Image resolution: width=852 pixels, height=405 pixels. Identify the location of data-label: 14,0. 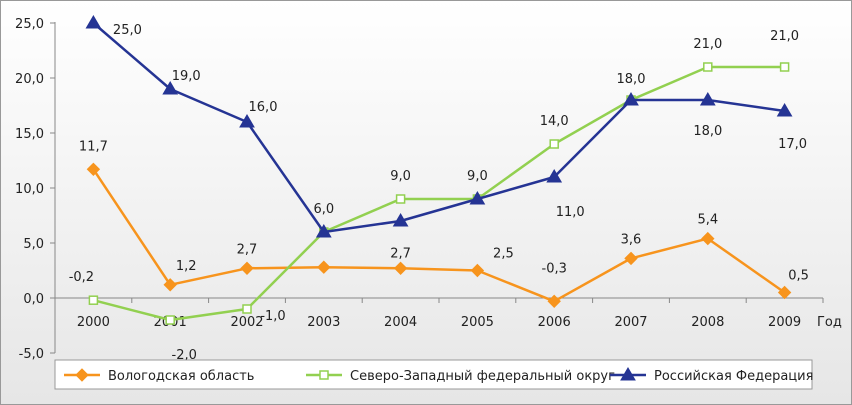
(554, 121).